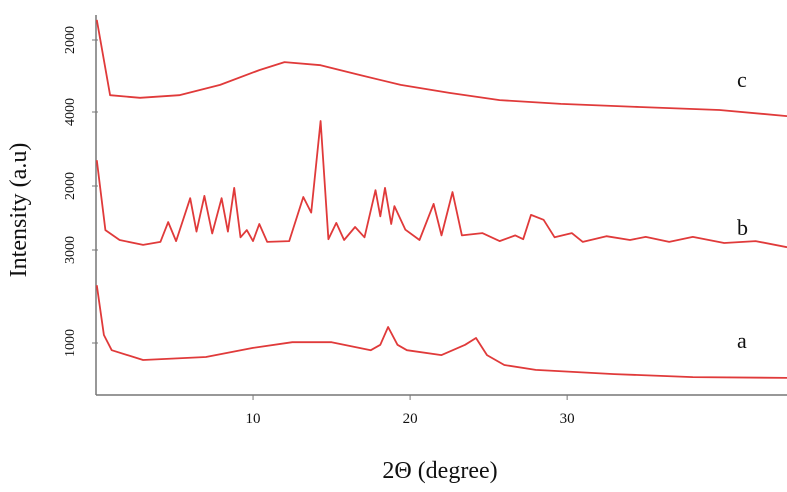  I want to click on x-tick-label: 20, so click(410, 419).